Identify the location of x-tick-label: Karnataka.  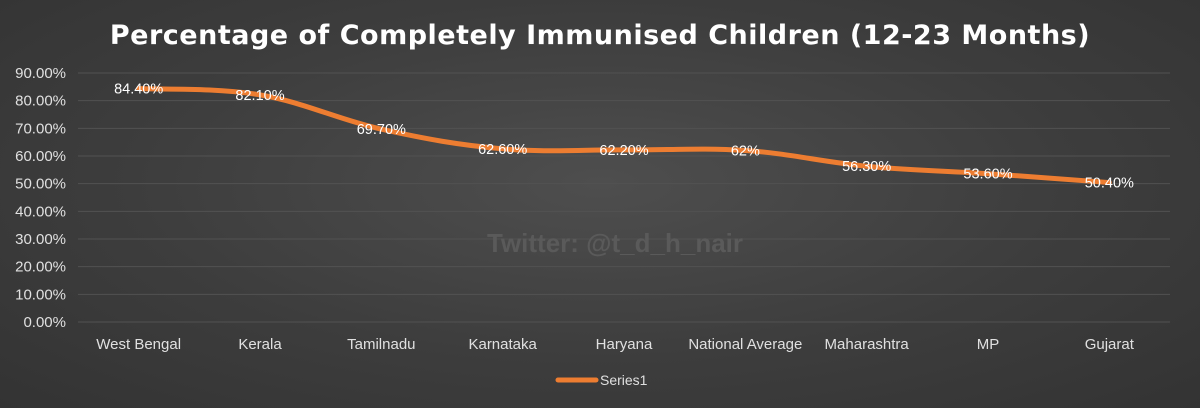
(502, 344).